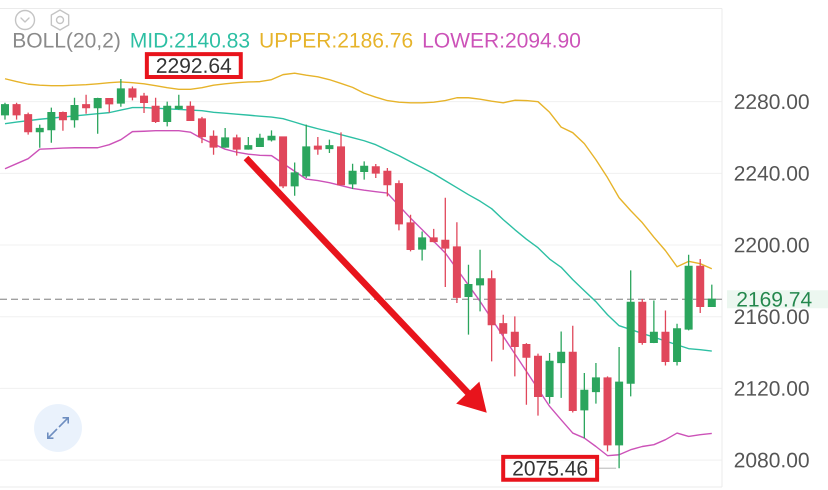 Image resolution: width=828 pixels, height=490 pixels. What do you see at coordinates (550, 468) in the screenshot?
I see `annotation: 2075.46` at bounding box center [550, 468].